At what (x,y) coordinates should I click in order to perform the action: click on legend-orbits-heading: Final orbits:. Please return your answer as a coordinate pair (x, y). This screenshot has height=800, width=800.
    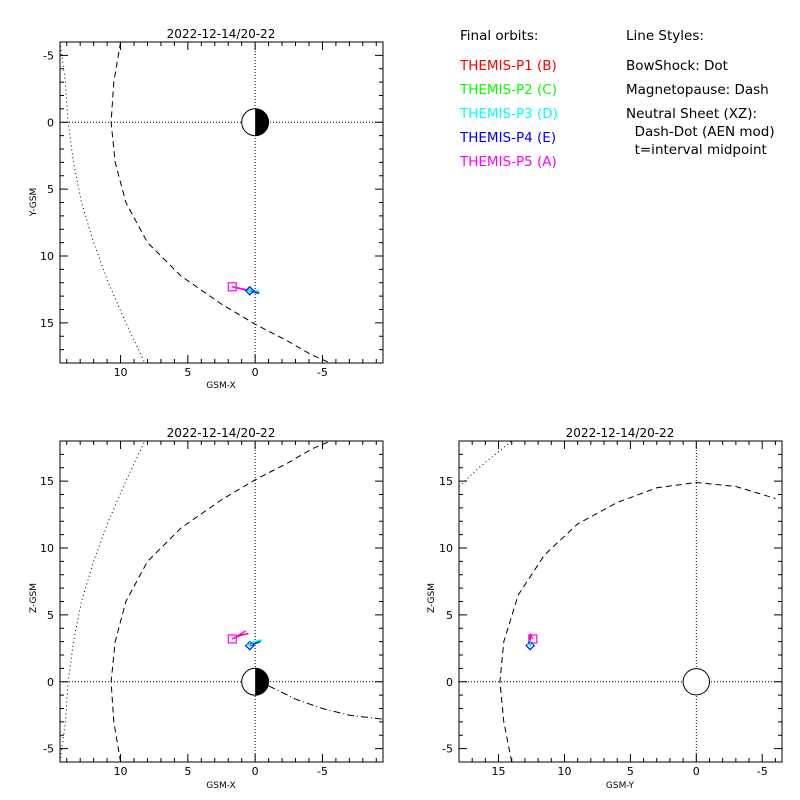
    Looking at the image, I should click on (499, 36).